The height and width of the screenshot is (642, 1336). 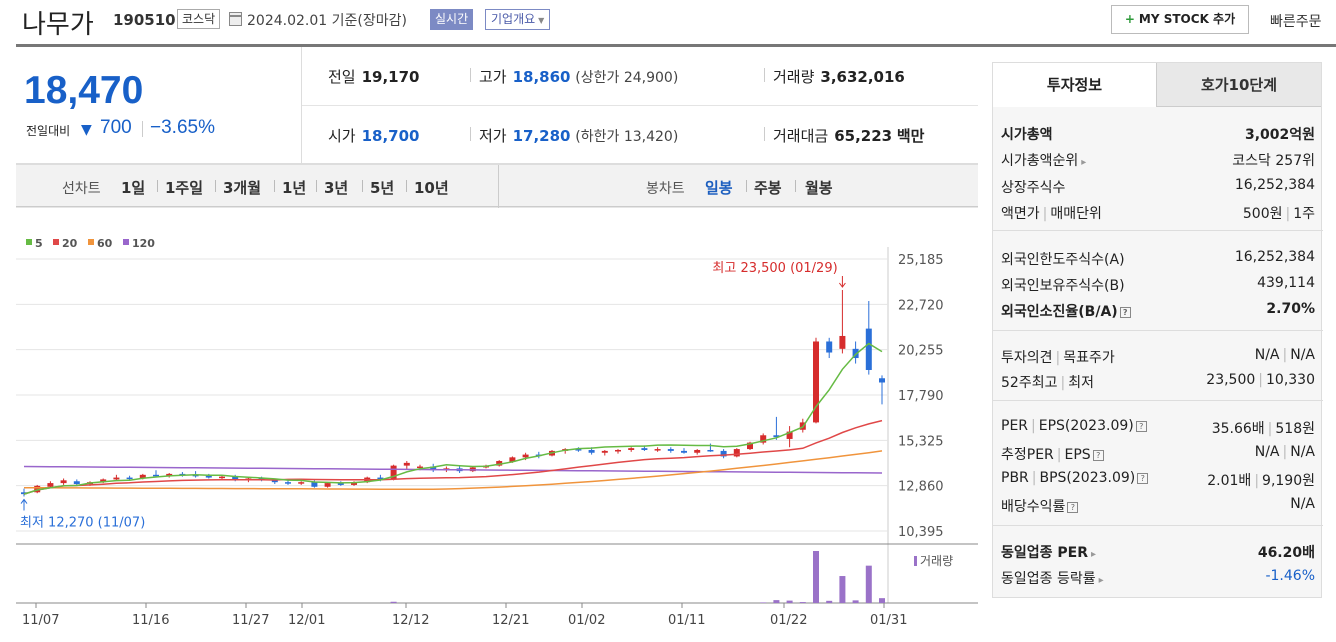 I want to click on stat-divider, so click(x=764, y=75).